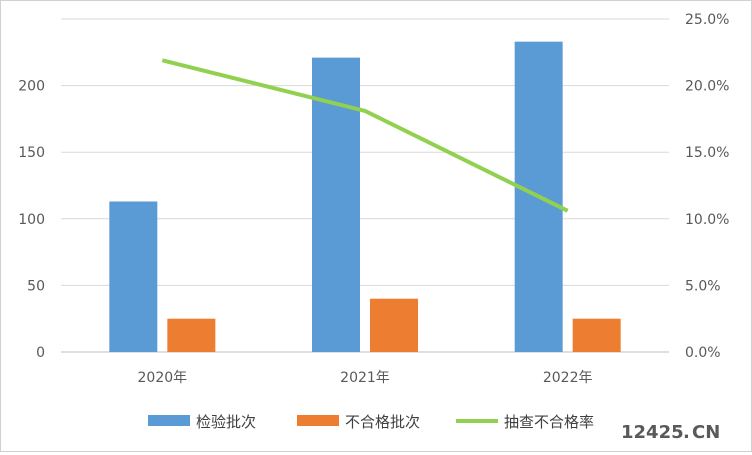 The image size is (752, 455). I want to click on left-y-tick-label: 0, so click(40, 353).